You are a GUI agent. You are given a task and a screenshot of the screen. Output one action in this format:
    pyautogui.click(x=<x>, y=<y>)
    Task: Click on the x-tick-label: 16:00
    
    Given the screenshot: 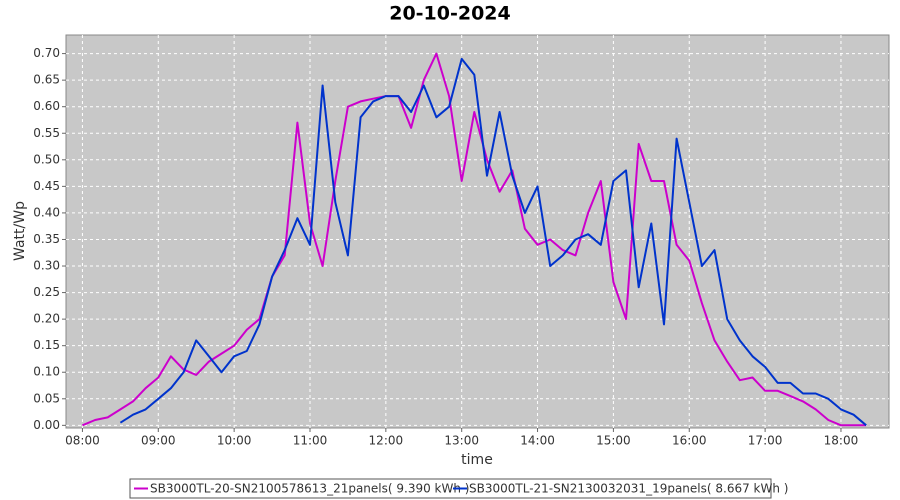 What is the action you would take?
    pyautogui.click(x=689, y=441)
    